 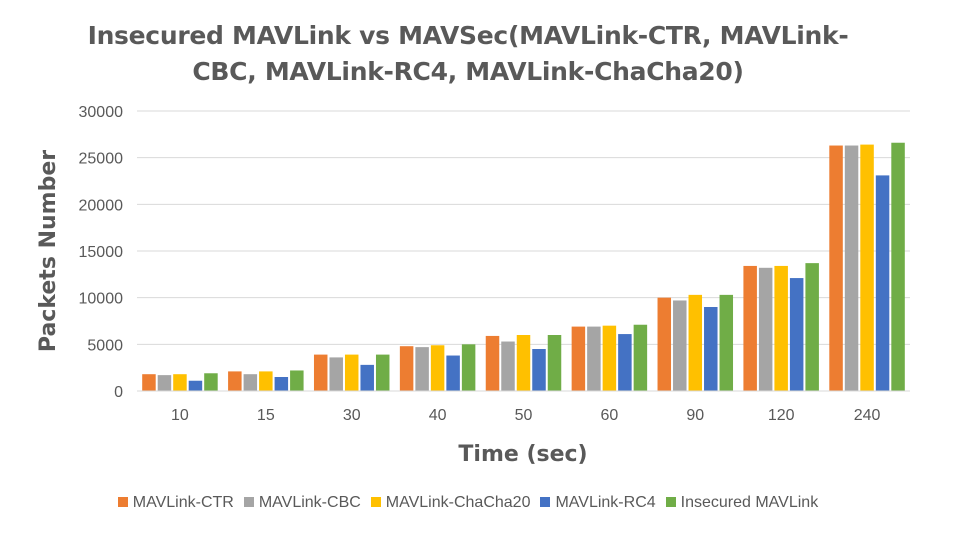 What do you see at coordinates (101, 112) in the screenshot?
I see `y-tick-label: 30000` at bounding box center [101, 112].